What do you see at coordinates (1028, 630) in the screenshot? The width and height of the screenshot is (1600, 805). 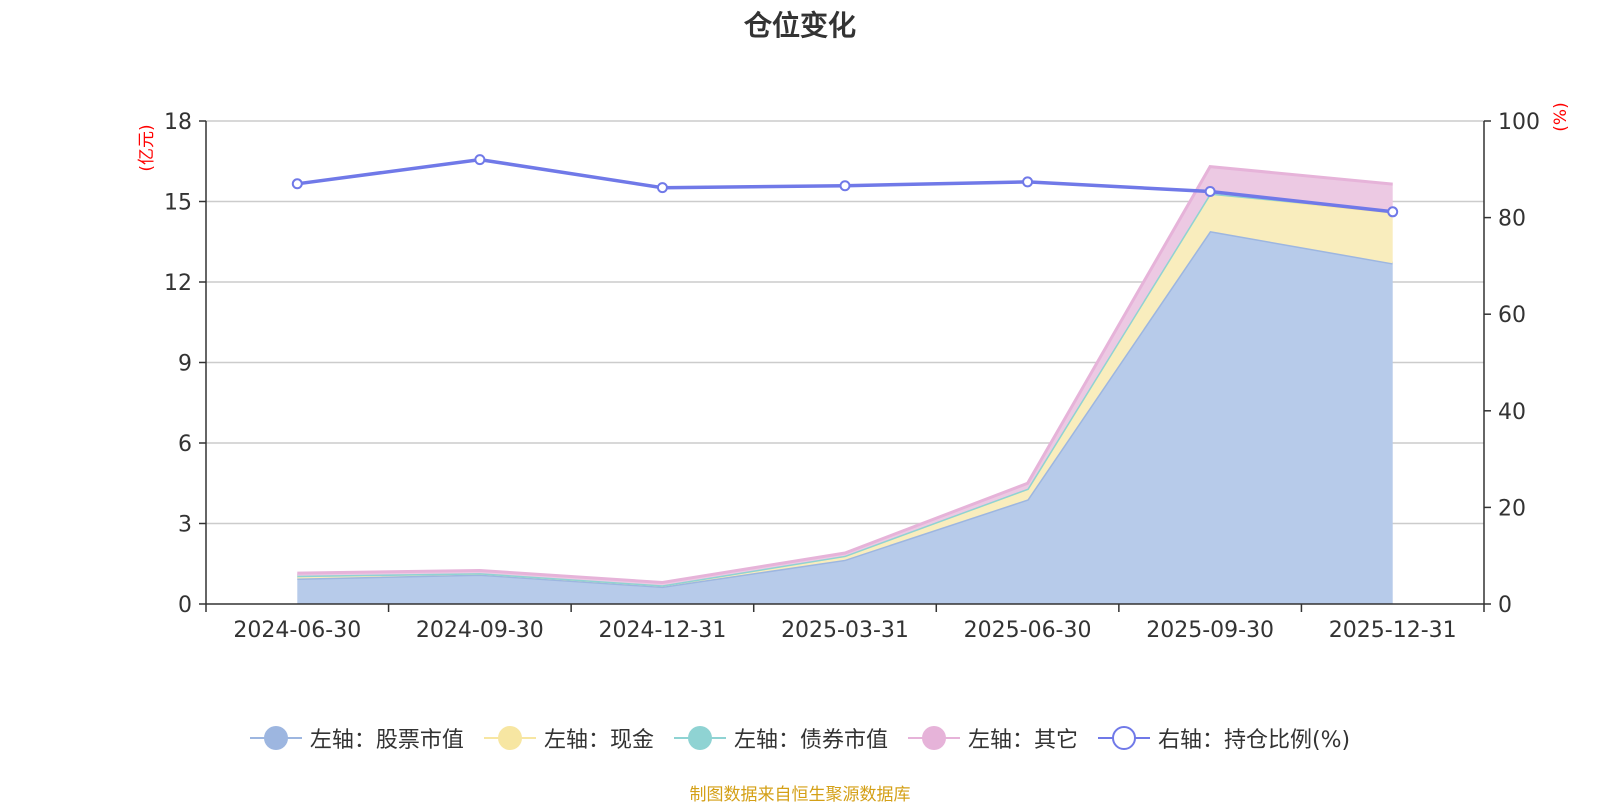 I see `x-tick-label: 2025-06-30` at bounding box center [1028, 630].